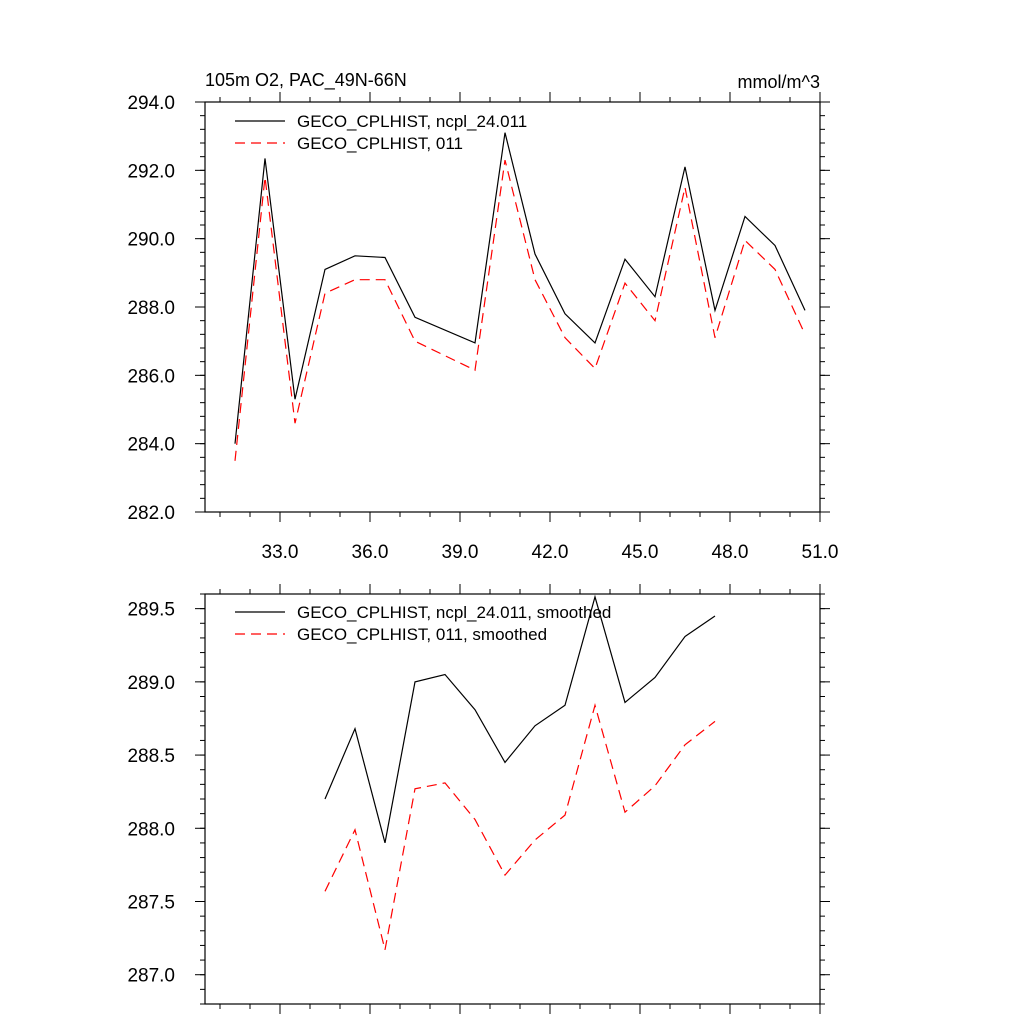 Image resolution: width=1024 pixels, height=1024 pixels. What do you see at coordinates (306, 80) in the screenshot?
I see `chart-title: 105m O2, PAC_49N-66N` at bounding box center [306, 80].